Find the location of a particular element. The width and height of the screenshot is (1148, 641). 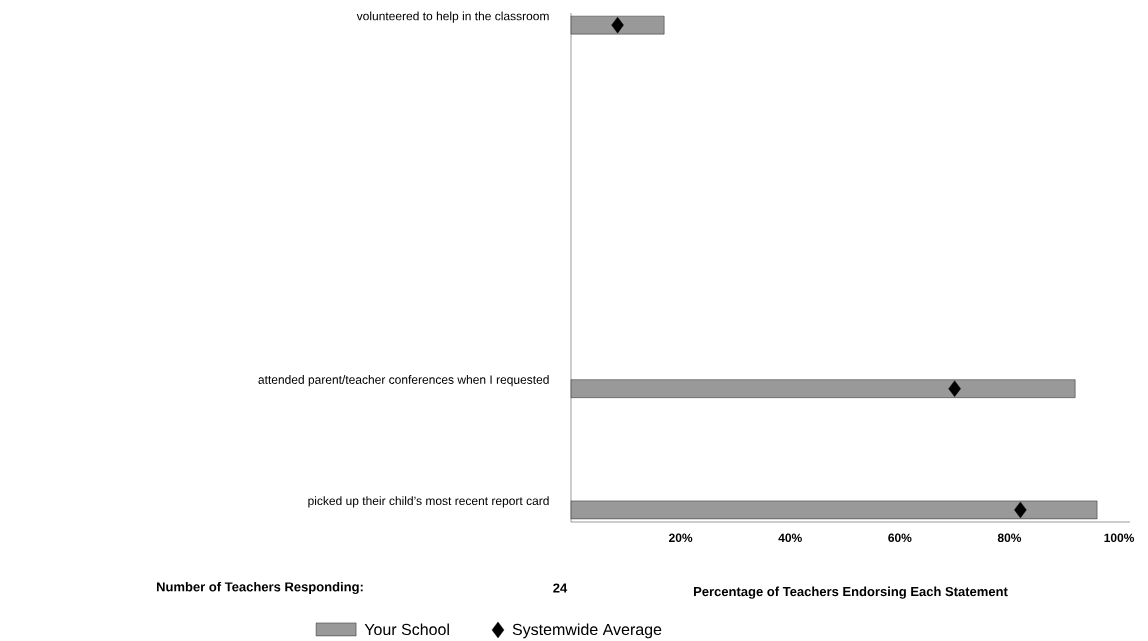

x-tick-label: 40% is located at coordinates (790, 538).